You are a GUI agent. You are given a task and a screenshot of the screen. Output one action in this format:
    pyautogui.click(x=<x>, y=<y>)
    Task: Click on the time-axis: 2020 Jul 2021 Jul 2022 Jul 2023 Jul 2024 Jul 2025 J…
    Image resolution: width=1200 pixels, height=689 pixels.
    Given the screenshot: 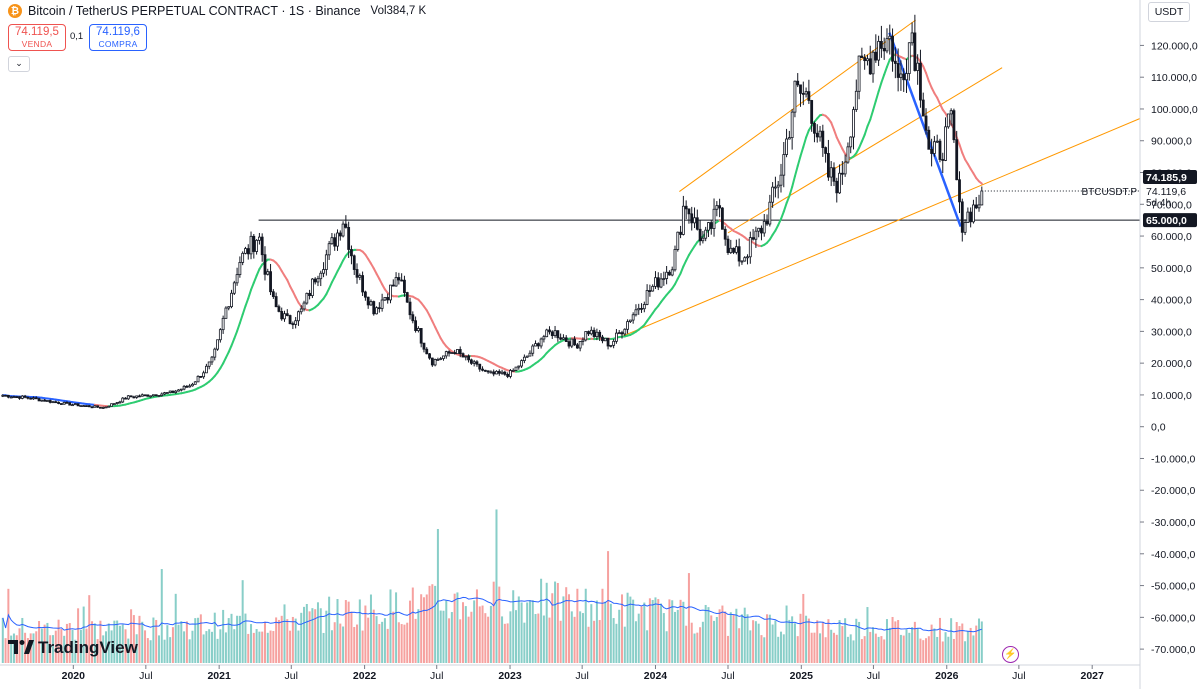 What is the action you would take?
    pyautogui.click(x=570, y=673)
    